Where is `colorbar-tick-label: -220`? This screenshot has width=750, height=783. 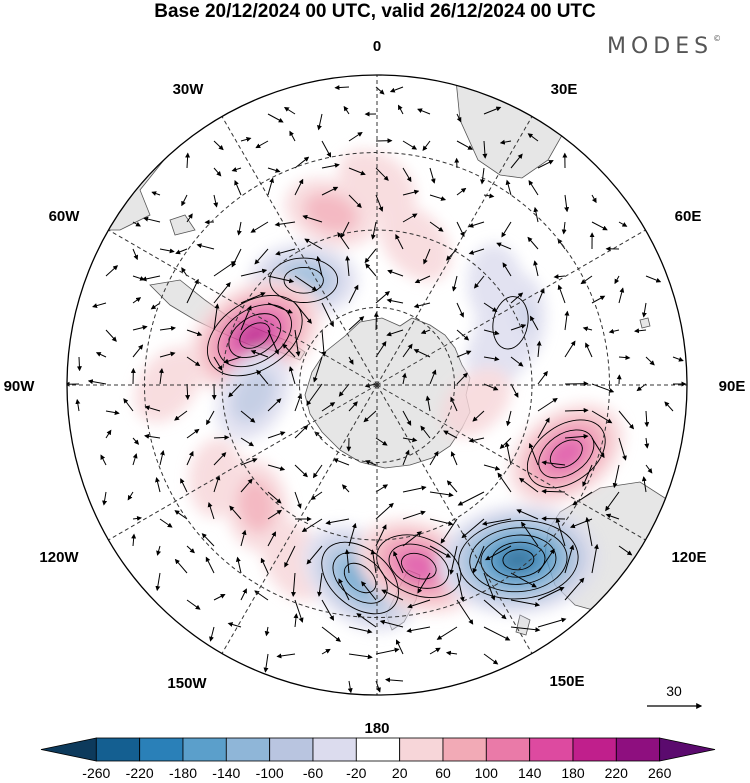
colorbar-tick-label: -220 is located at coordinates (140, 773).